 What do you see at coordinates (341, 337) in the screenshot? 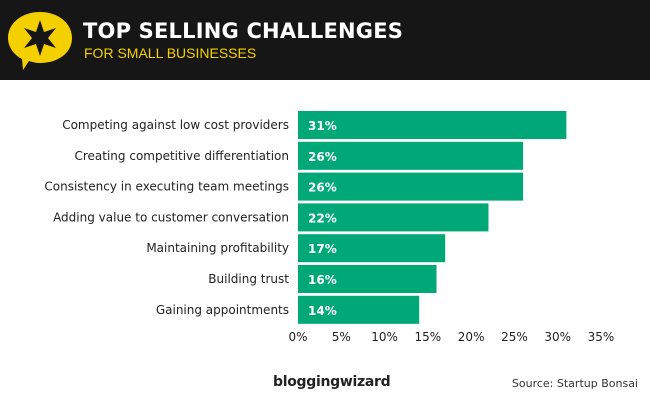
I see `x-tick-label: 5%` at bounding box center [341, 337].